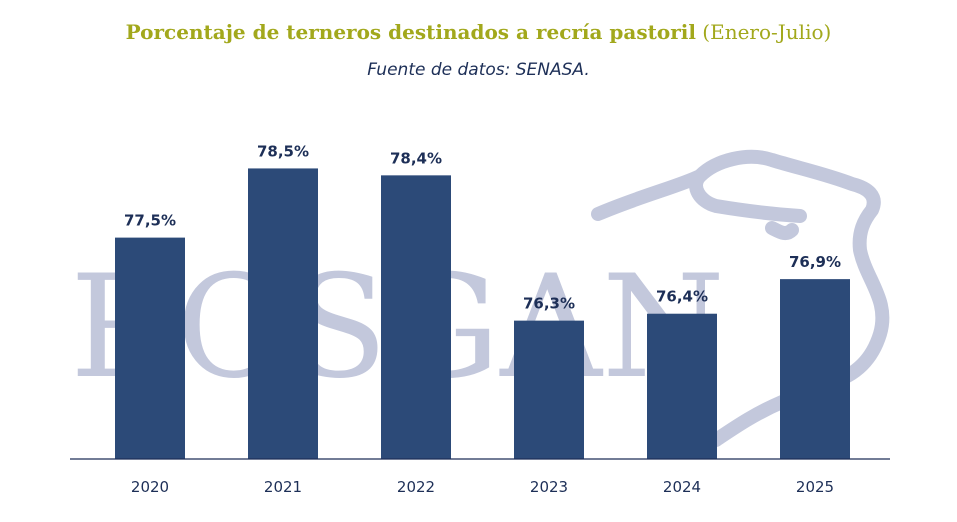 This screenshot has height=522, width=957. What do you see at coordinates (682, 487) in the screenshot?
I see `x-tick-2024: 2024` at bounding box center [682, 487].